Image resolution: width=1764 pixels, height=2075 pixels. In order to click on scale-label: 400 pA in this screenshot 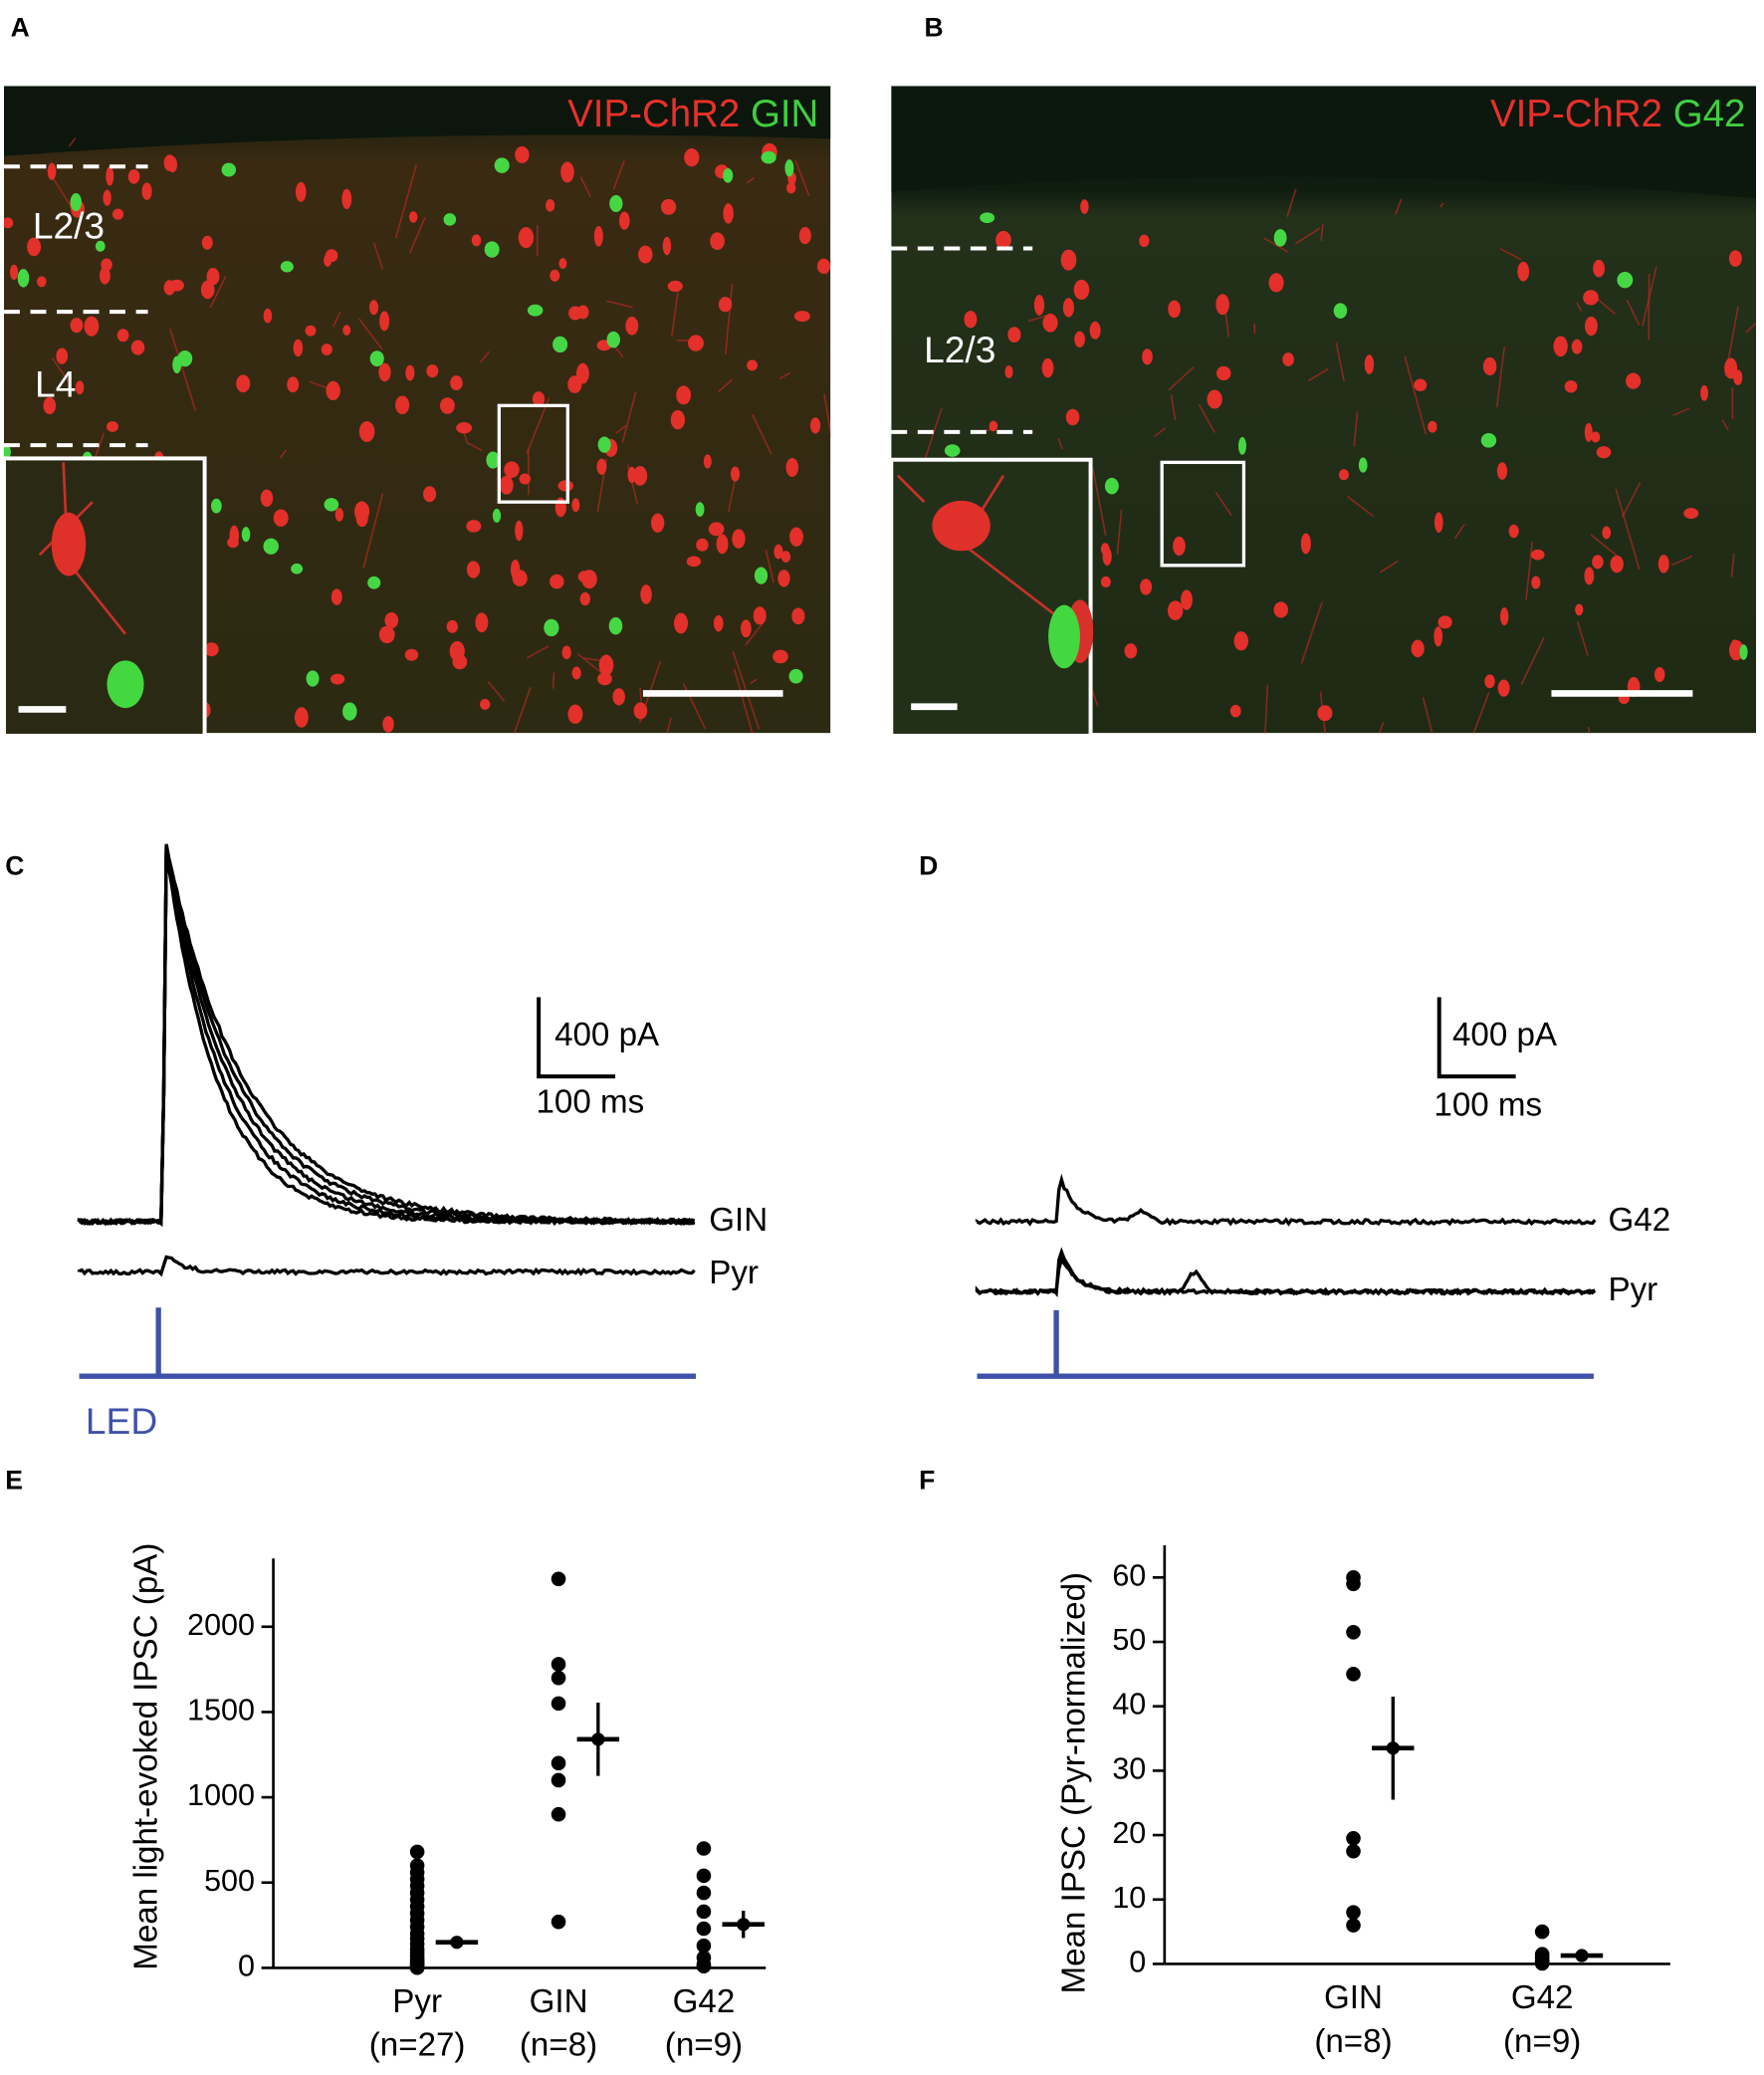, I will do `click(1505, 1035)`.